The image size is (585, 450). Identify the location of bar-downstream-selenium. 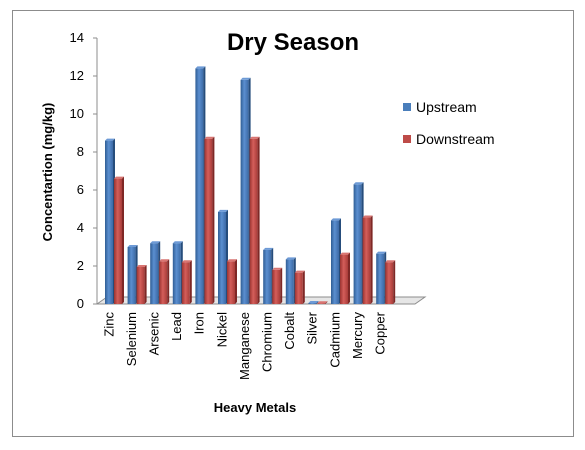
(141, 284).